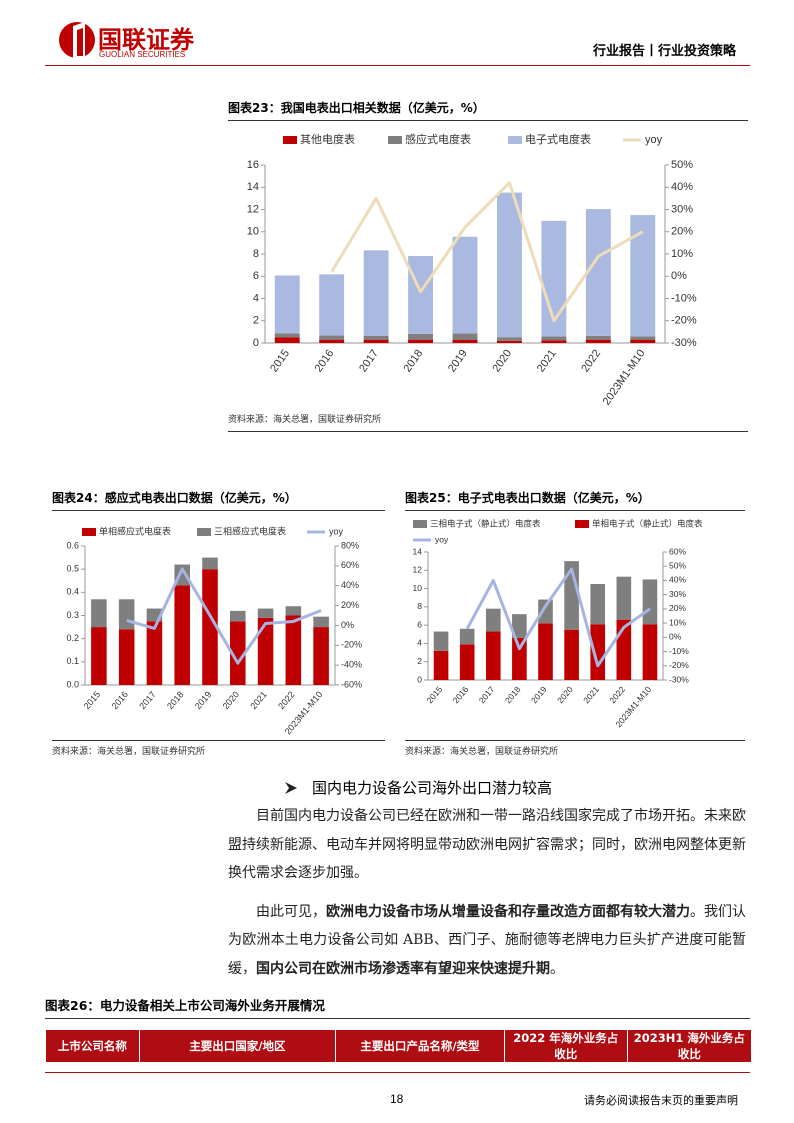 The height and width of the screenshot is (1123, 794). I want to click on y-tick-label: 0.3, so click(72, 615).